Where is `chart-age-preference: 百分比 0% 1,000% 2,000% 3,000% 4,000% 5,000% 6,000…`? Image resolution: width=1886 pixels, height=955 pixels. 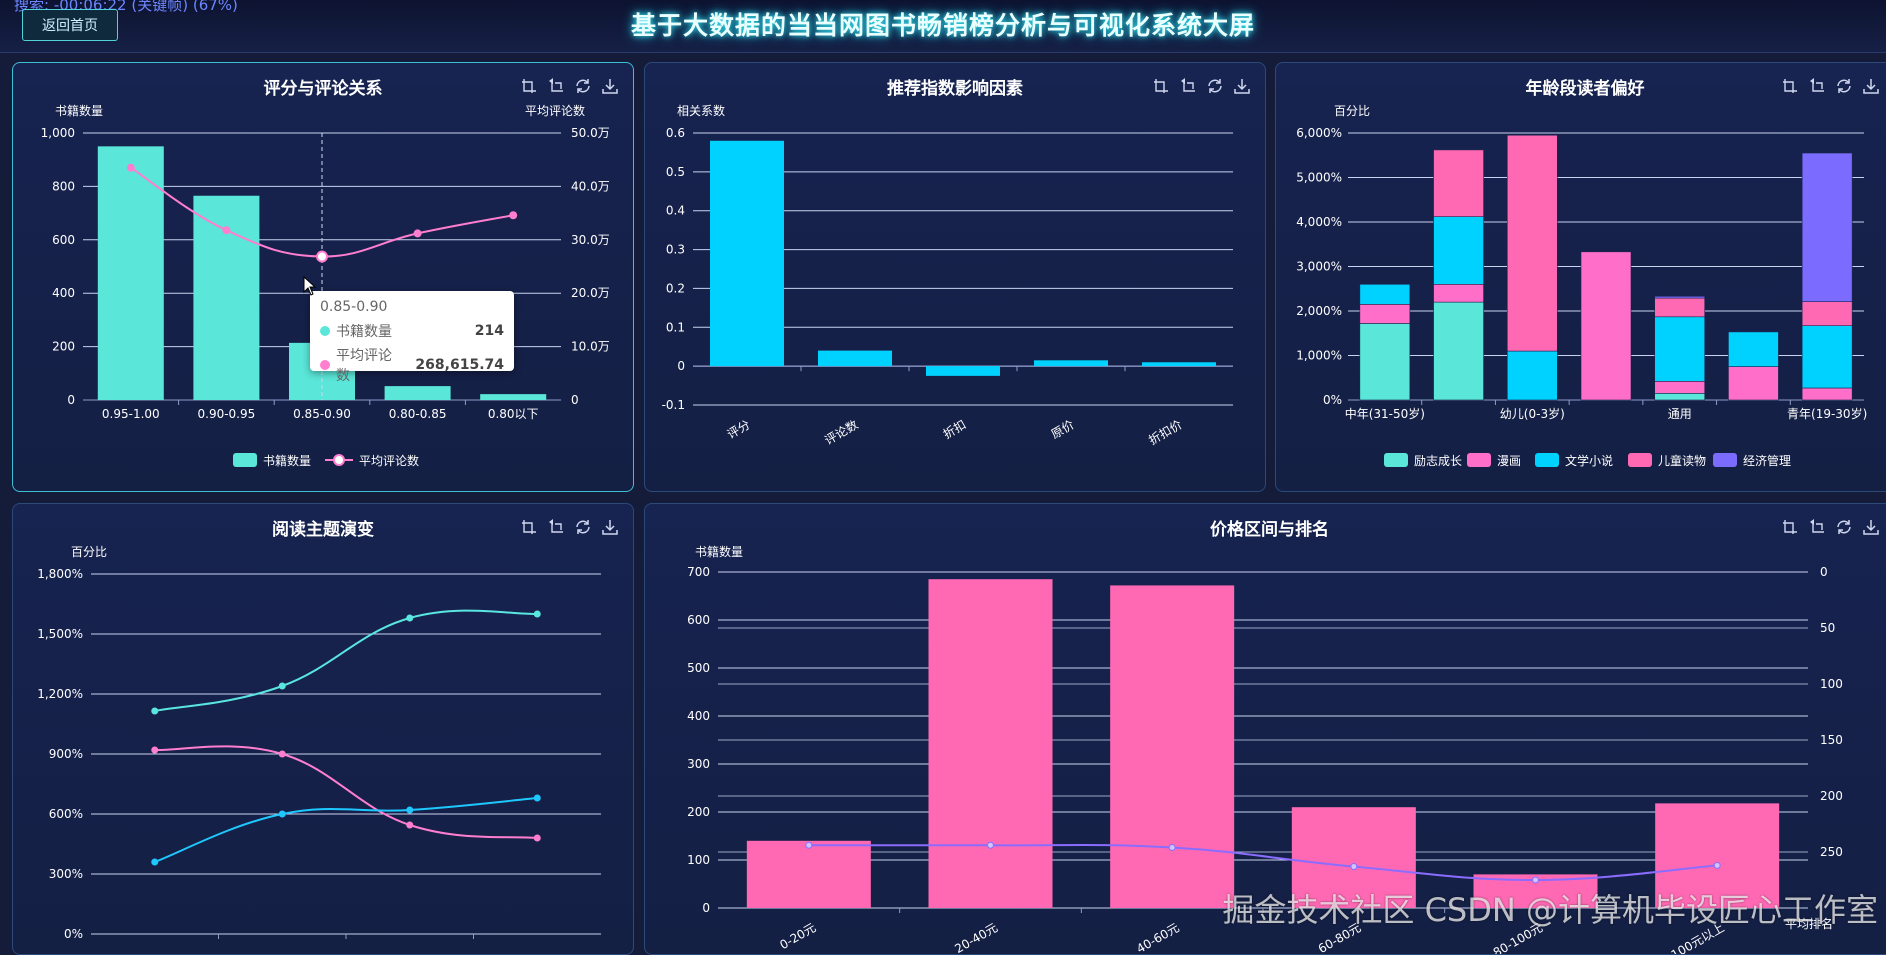
chart-age-preference: 百分比 0% 1,000% 2,000% 3,000% 4,000% 5,000% 6,000… is located at coordinates (1581, 286).